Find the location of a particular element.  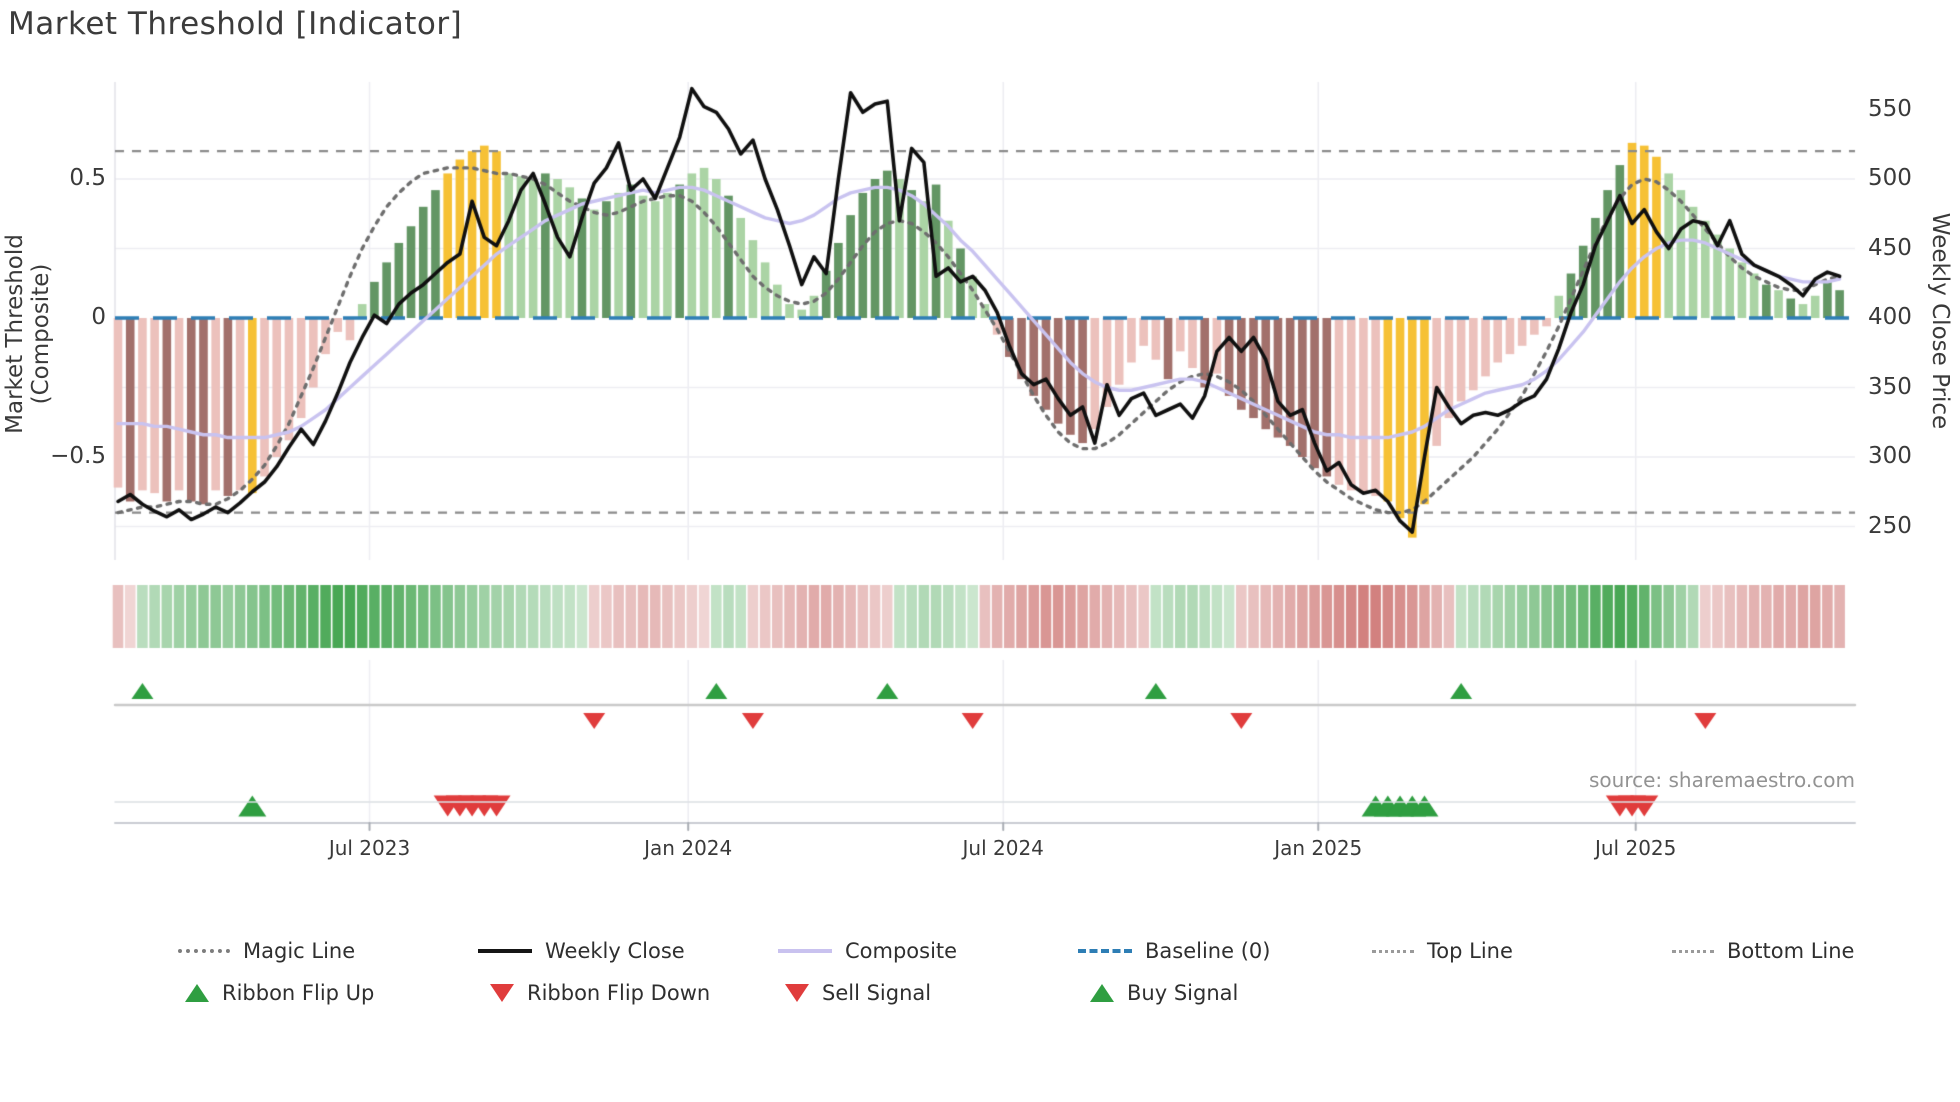

top-line-swatch-icon is located at coordinates (1393, 951).